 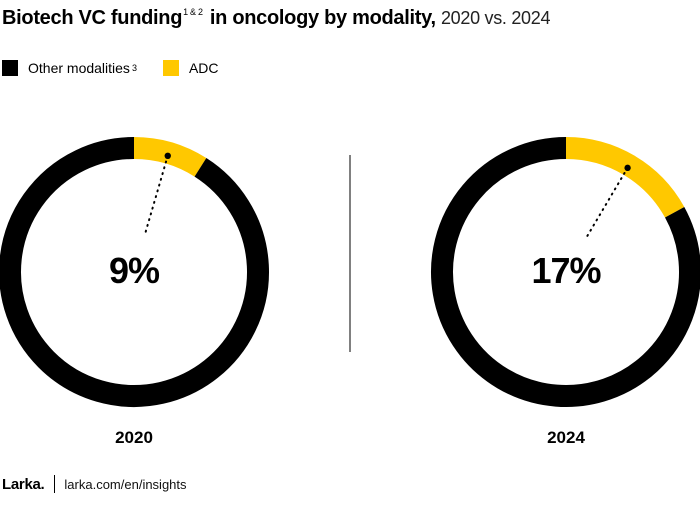 I want to click on brand-logo: Larka., so click(x=23, y=484).